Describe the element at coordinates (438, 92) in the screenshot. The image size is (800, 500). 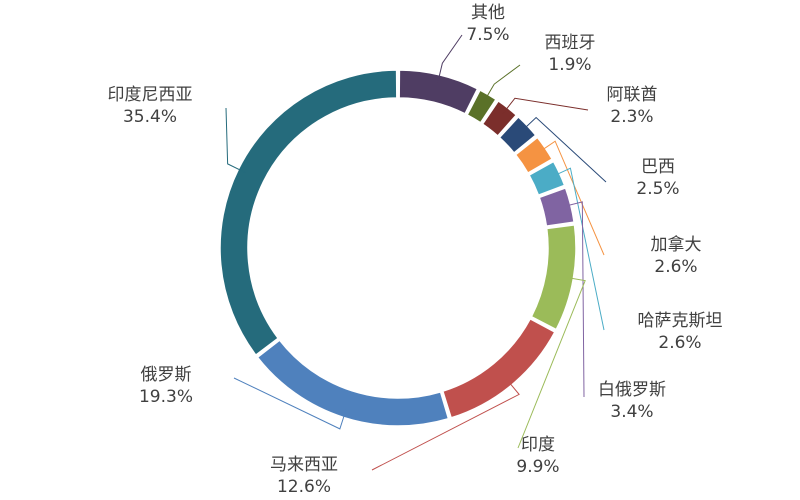
I see `slice-其他` at that location.